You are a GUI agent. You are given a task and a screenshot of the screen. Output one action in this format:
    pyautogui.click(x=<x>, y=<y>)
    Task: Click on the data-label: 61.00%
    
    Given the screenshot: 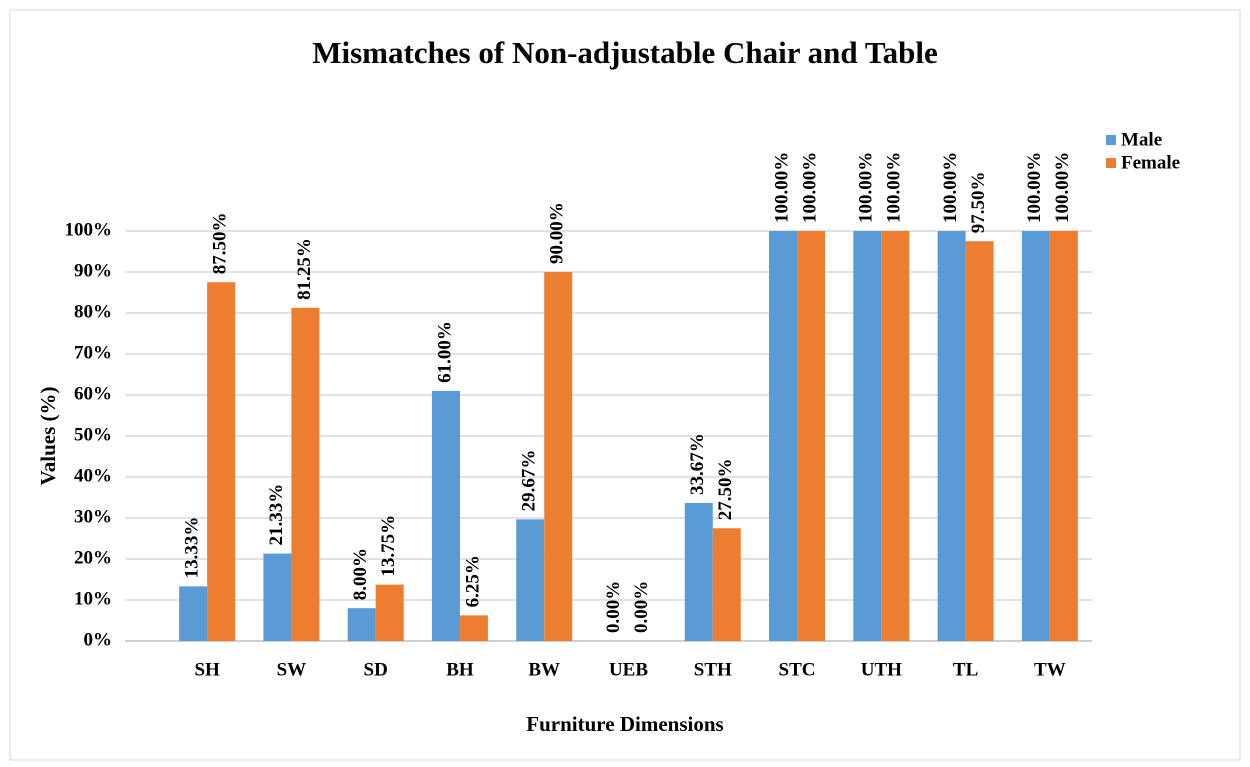 What is the action you would take?
    pyautogui.click(x=444, y=352)
    